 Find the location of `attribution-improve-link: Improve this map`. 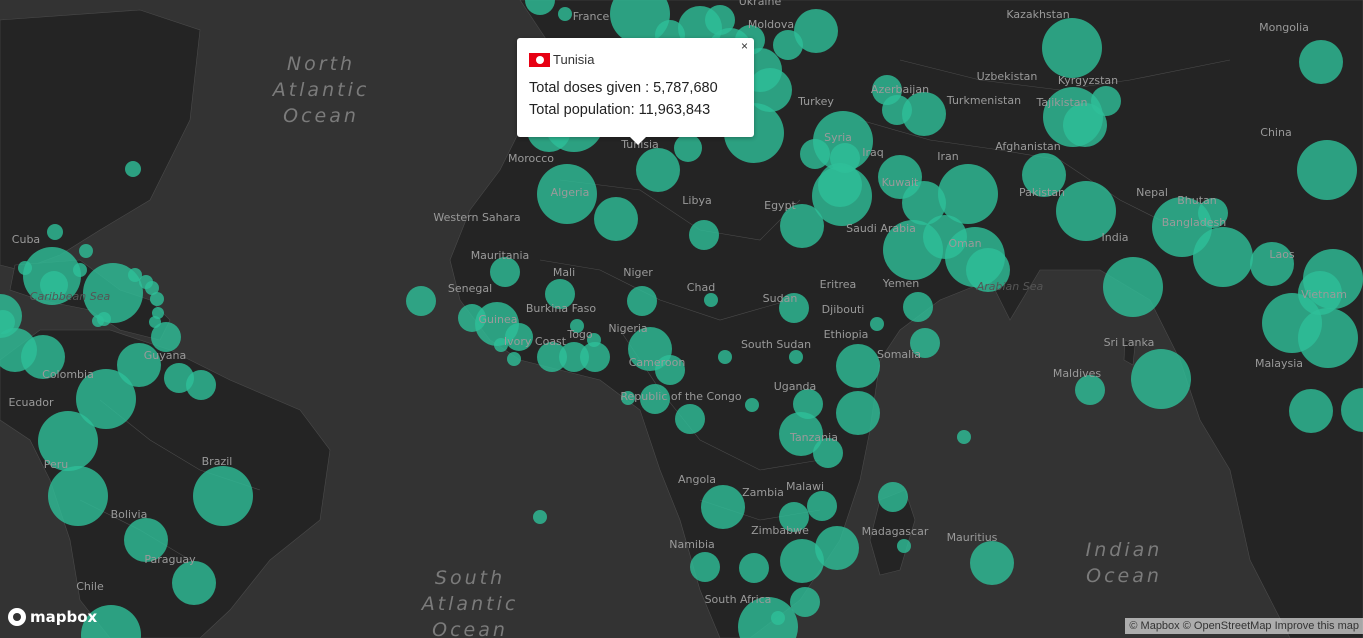

attribution-improve-link: Improve this map is located at coordinates (1316, 626).